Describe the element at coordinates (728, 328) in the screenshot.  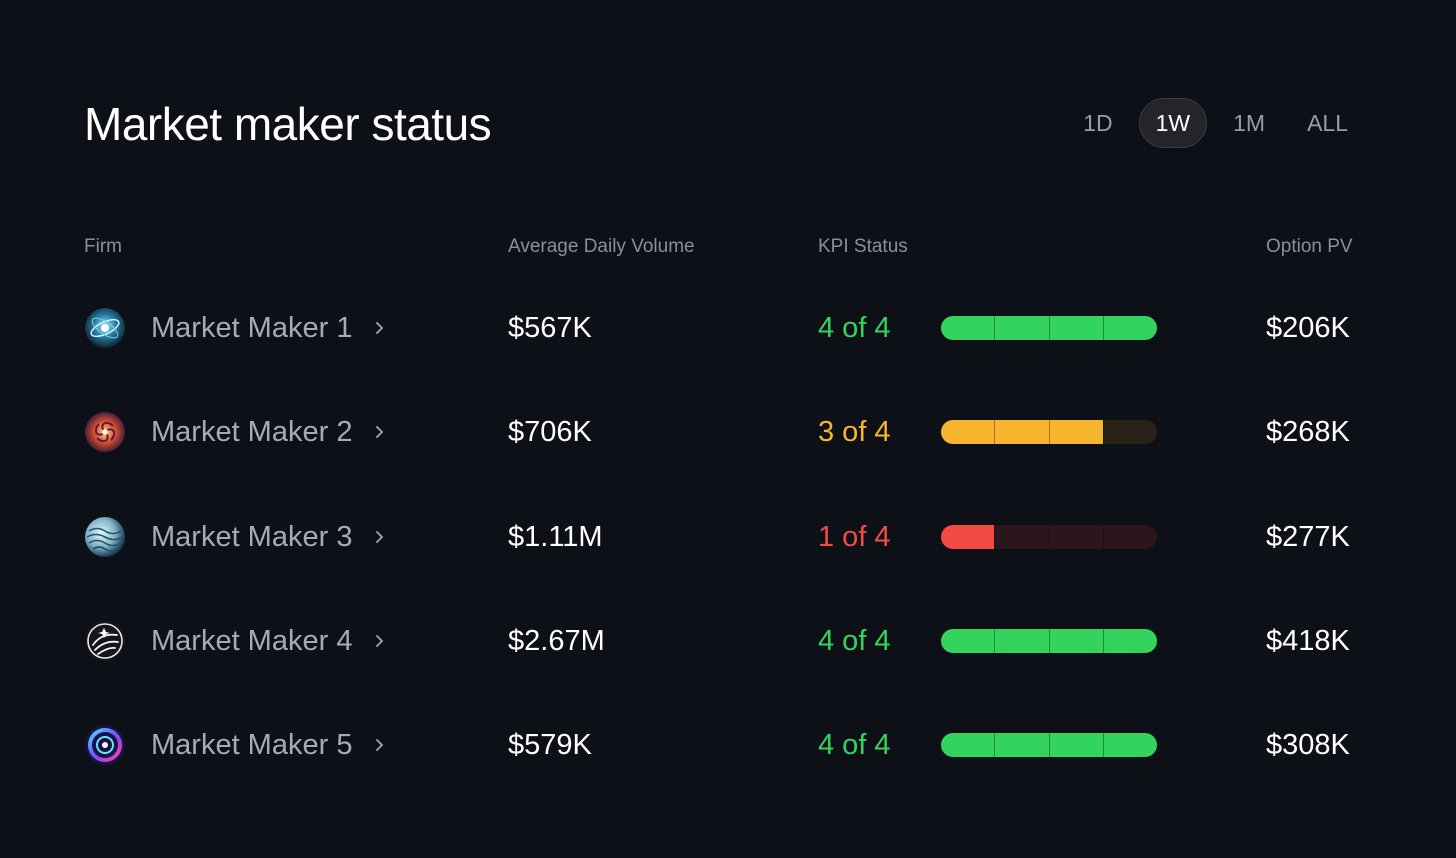
I see `table-row: Market Maker 1 $567K 4 of 4 $206K` at that location.